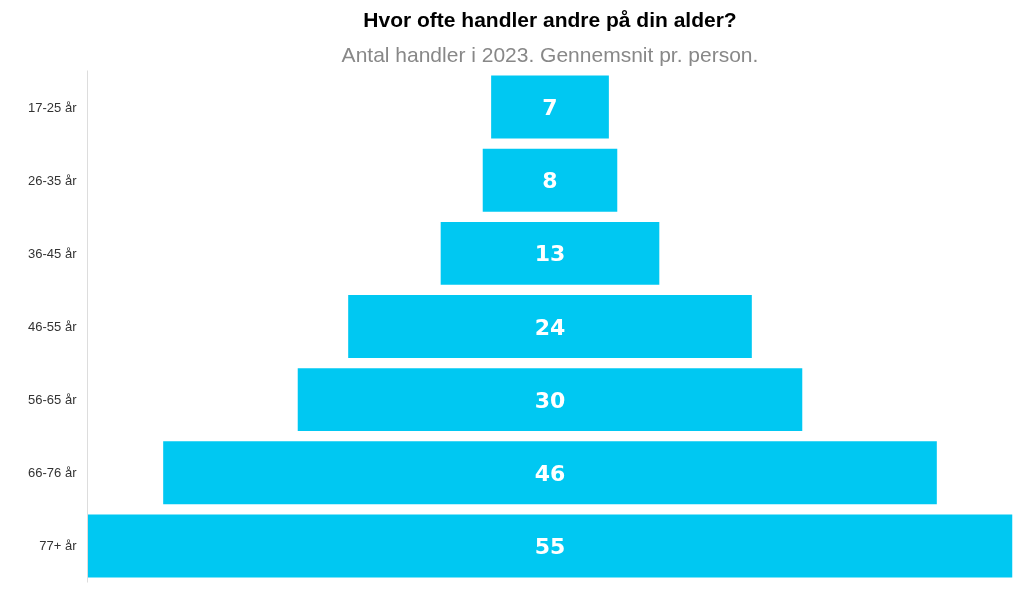 Image resolution: width=1024 pixels, height=598 pixels. Describe the element at coordinates (550, 181) in the screenshot. I see `data-label: 8` at that location.